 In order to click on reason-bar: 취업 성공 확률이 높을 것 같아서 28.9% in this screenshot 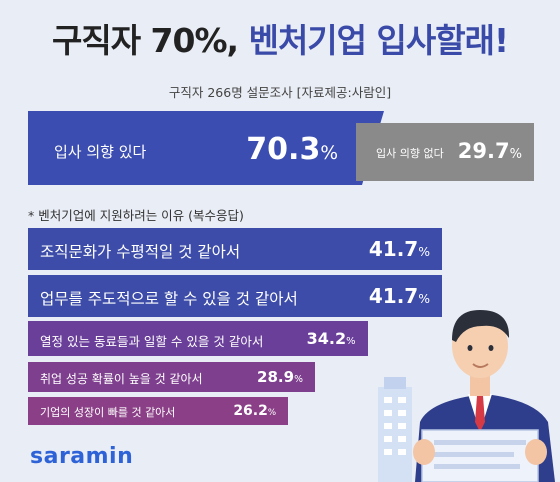, I will do `click(171, 377)`.